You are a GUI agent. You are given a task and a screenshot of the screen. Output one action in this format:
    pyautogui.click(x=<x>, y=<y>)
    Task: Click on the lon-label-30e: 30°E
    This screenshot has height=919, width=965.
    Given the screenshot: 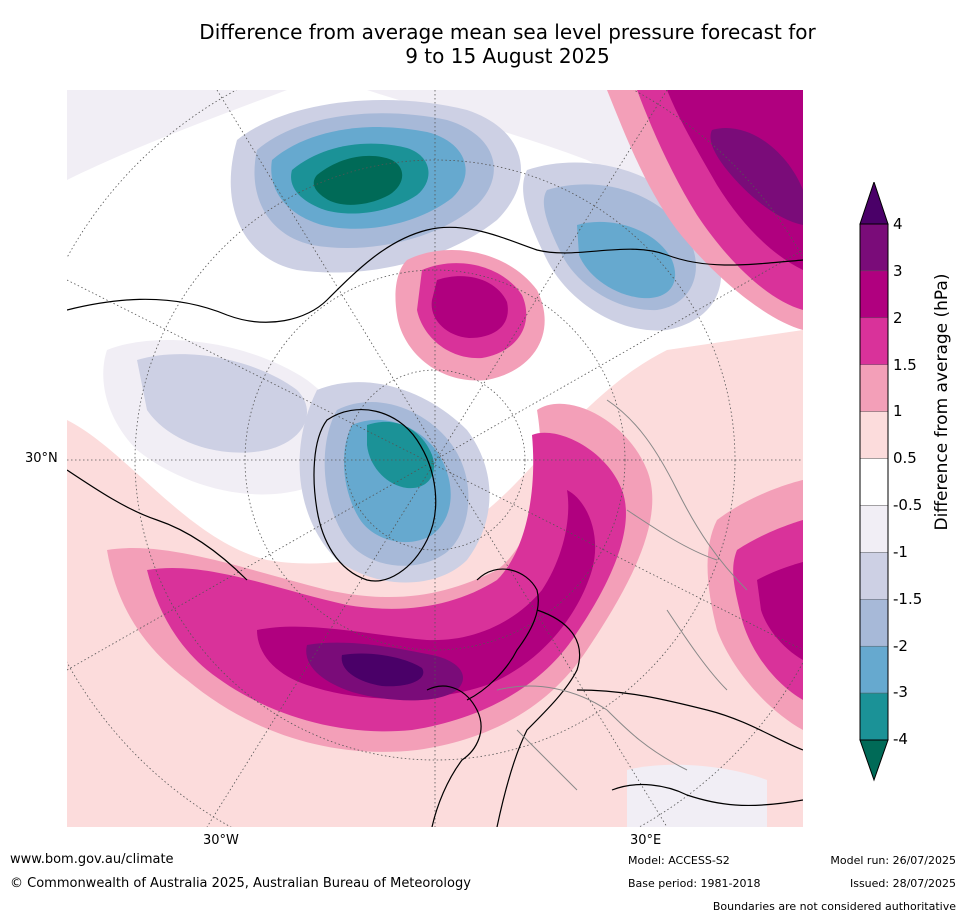 What is the action you would take?
    pyautogui.click(x=646, y=840)
    